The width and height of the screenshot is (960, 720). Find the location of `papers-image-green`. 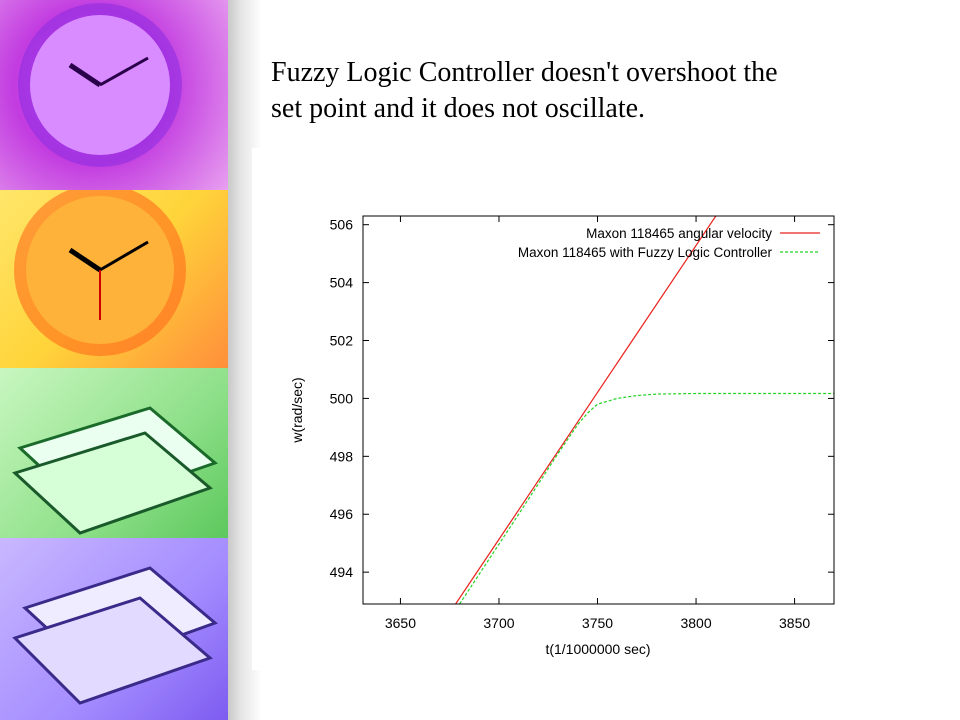

papers-image-green is located at coordinates (114, 453).